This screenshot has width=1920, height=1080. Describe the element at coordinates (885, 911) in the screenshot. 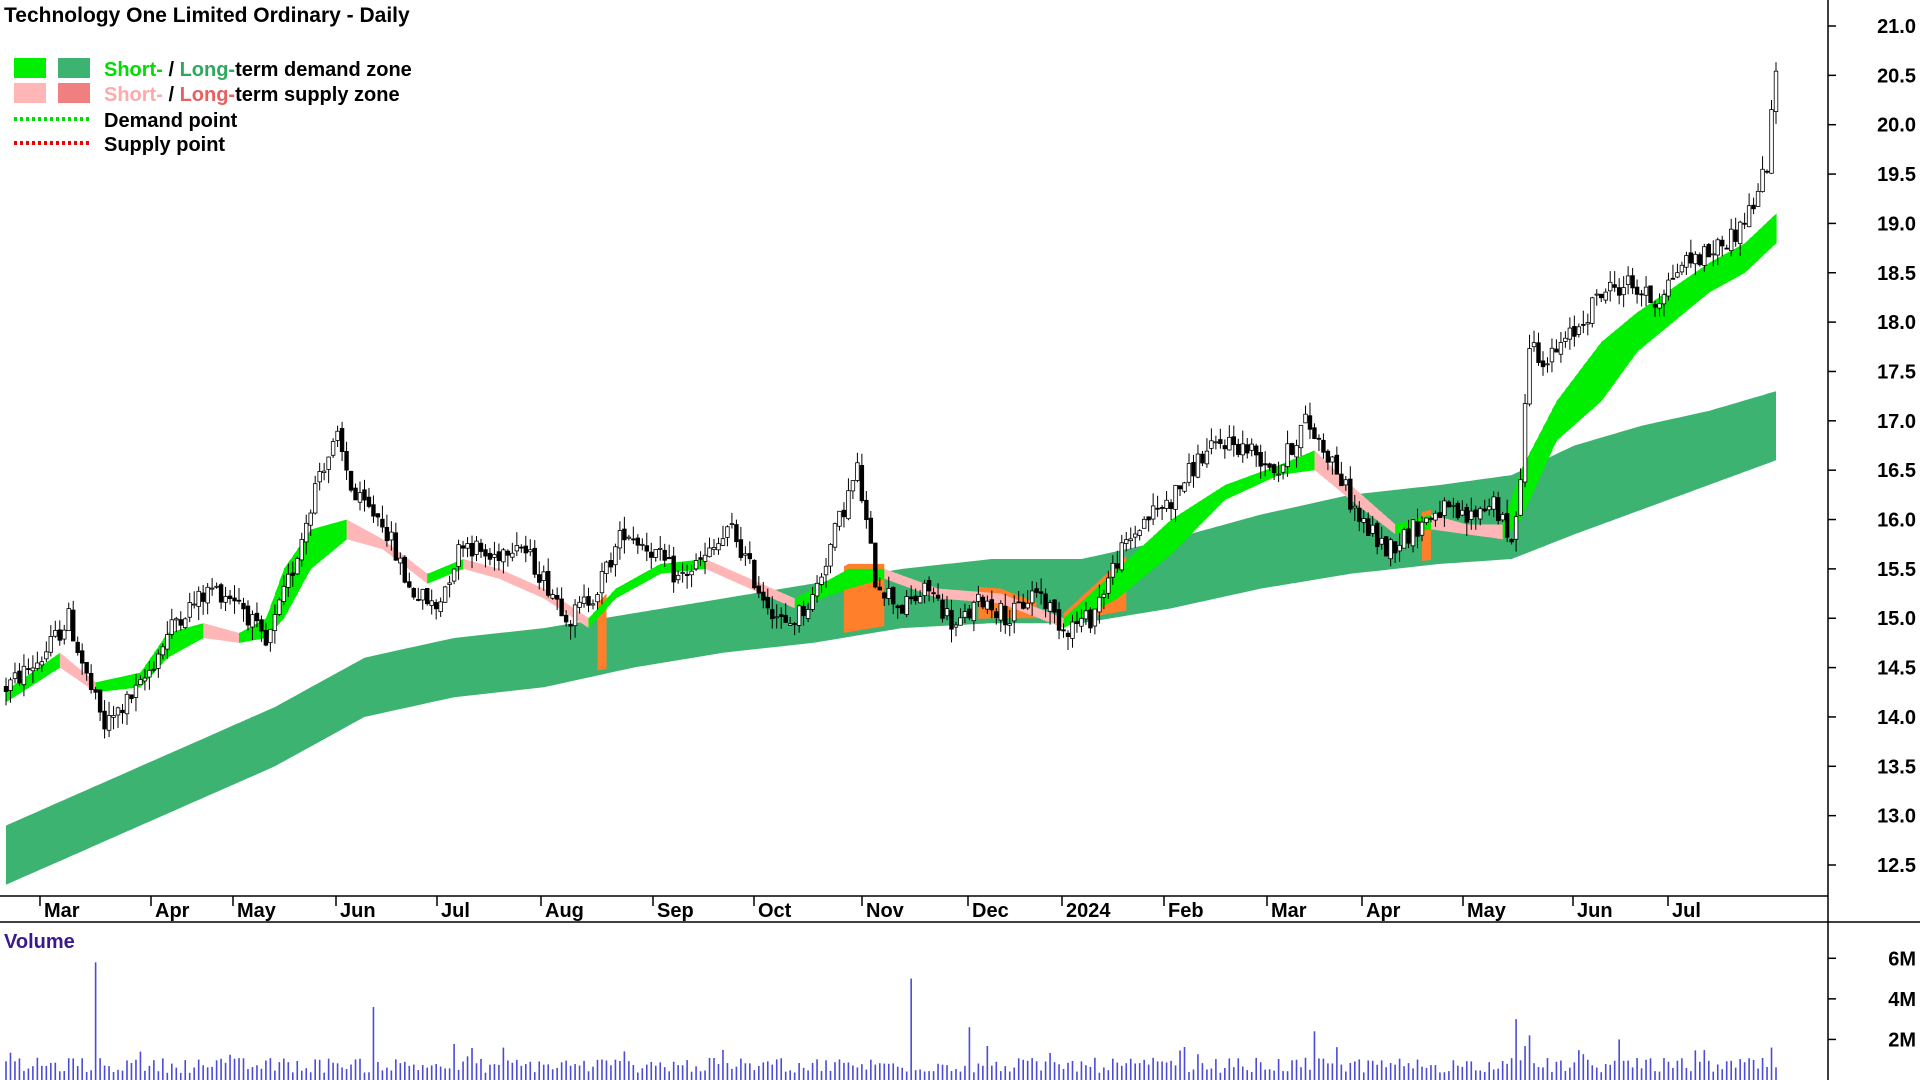

I see `month-tick-label: Nov` at that location.